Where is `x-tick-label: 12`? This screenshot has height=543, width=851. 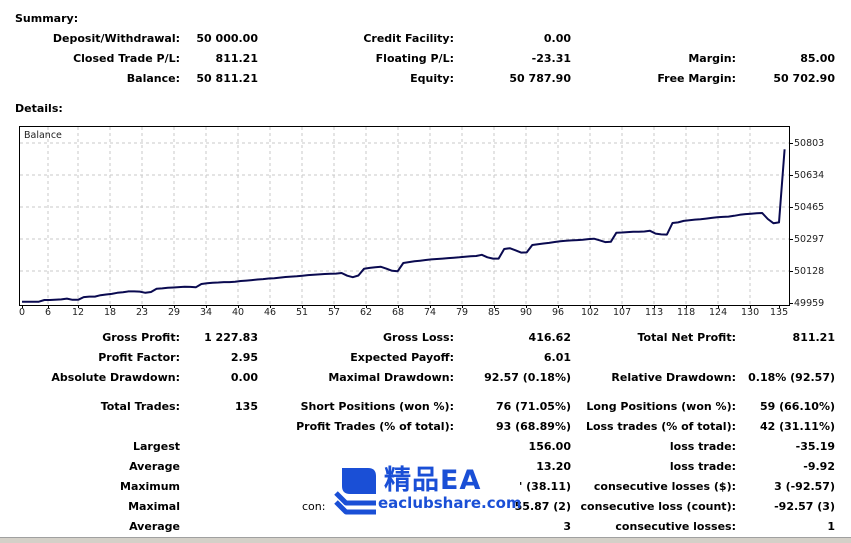
x-tick-label: 12 is located at coordinates (78, 312).